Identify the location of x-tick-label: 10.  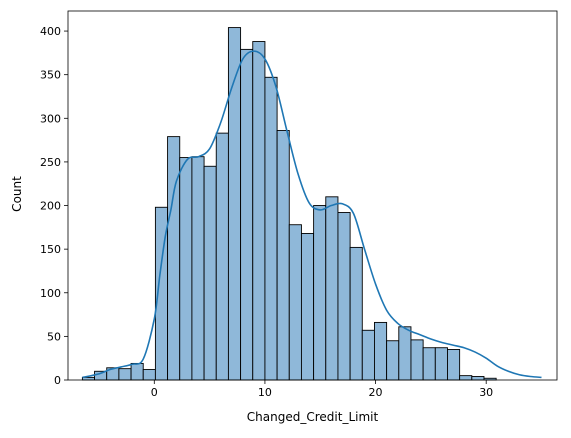
(265, 392).